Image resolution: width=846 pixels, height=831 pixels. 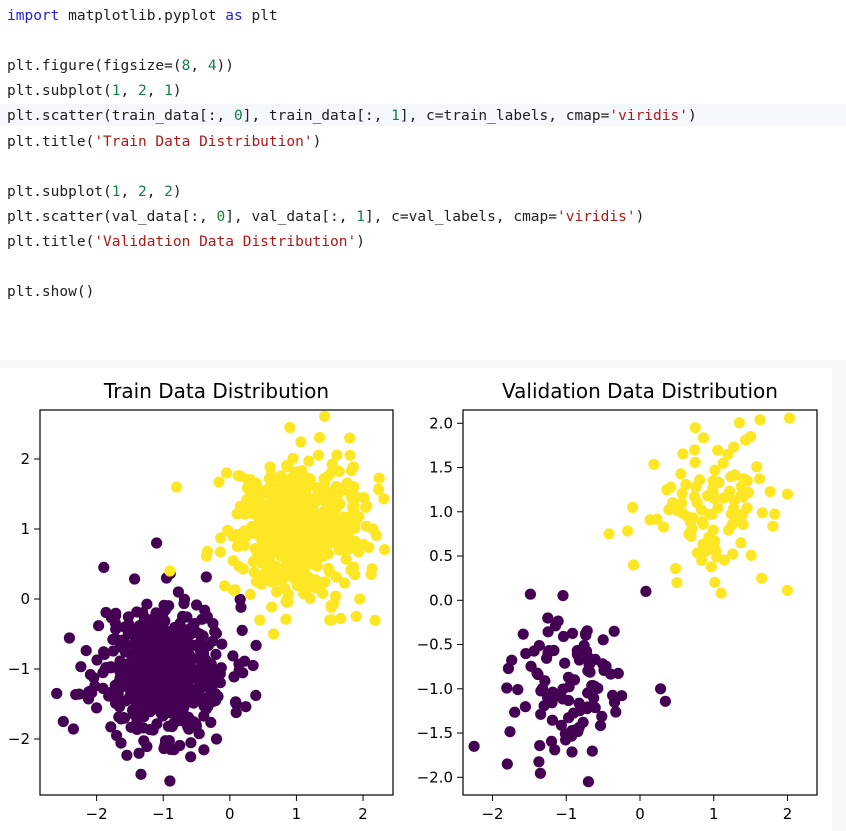 I want to click on chart-title: Train Data Distribution, so click(x=216, y=391).